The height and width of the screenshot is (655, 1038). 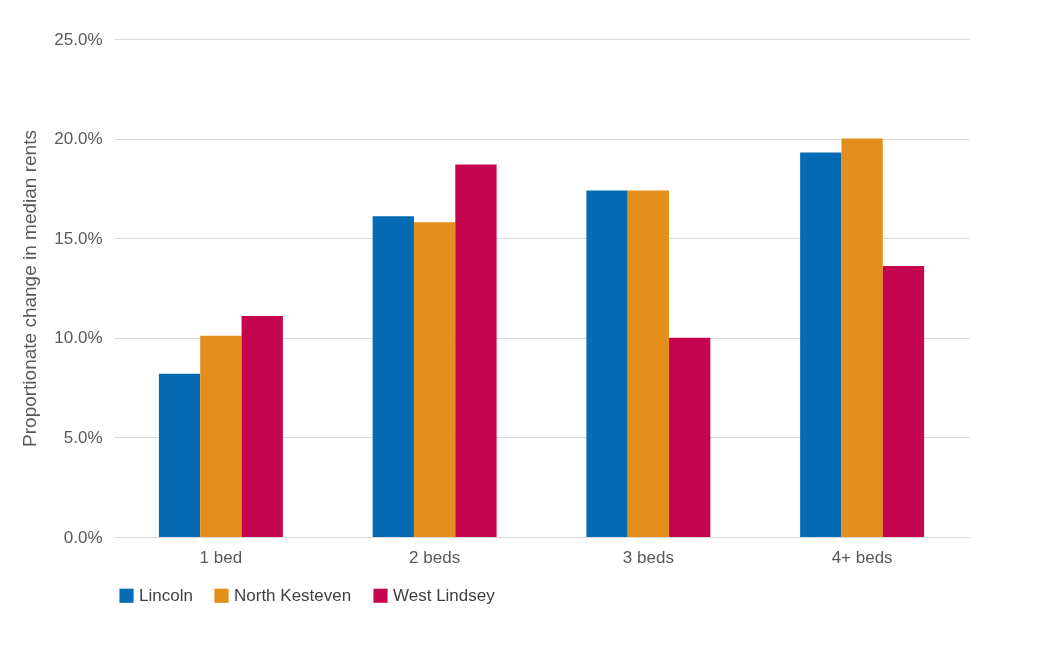 What do you see at coordinates (862, 557) in the screenshot?
I see `x-tick-label: 4+ beds` at bounding box center [862, 557].